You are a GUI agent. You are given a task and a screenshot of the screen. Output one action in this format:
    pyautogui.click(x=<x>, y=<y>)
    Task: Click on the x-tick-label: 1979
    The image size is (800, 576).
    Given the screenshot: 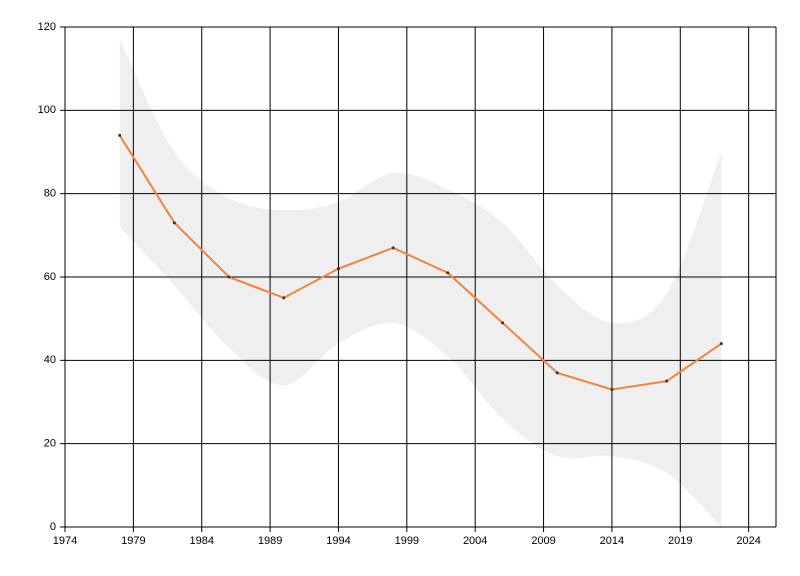 What is the action you would take?
    pyautogui.click(x=133, y=541)
    